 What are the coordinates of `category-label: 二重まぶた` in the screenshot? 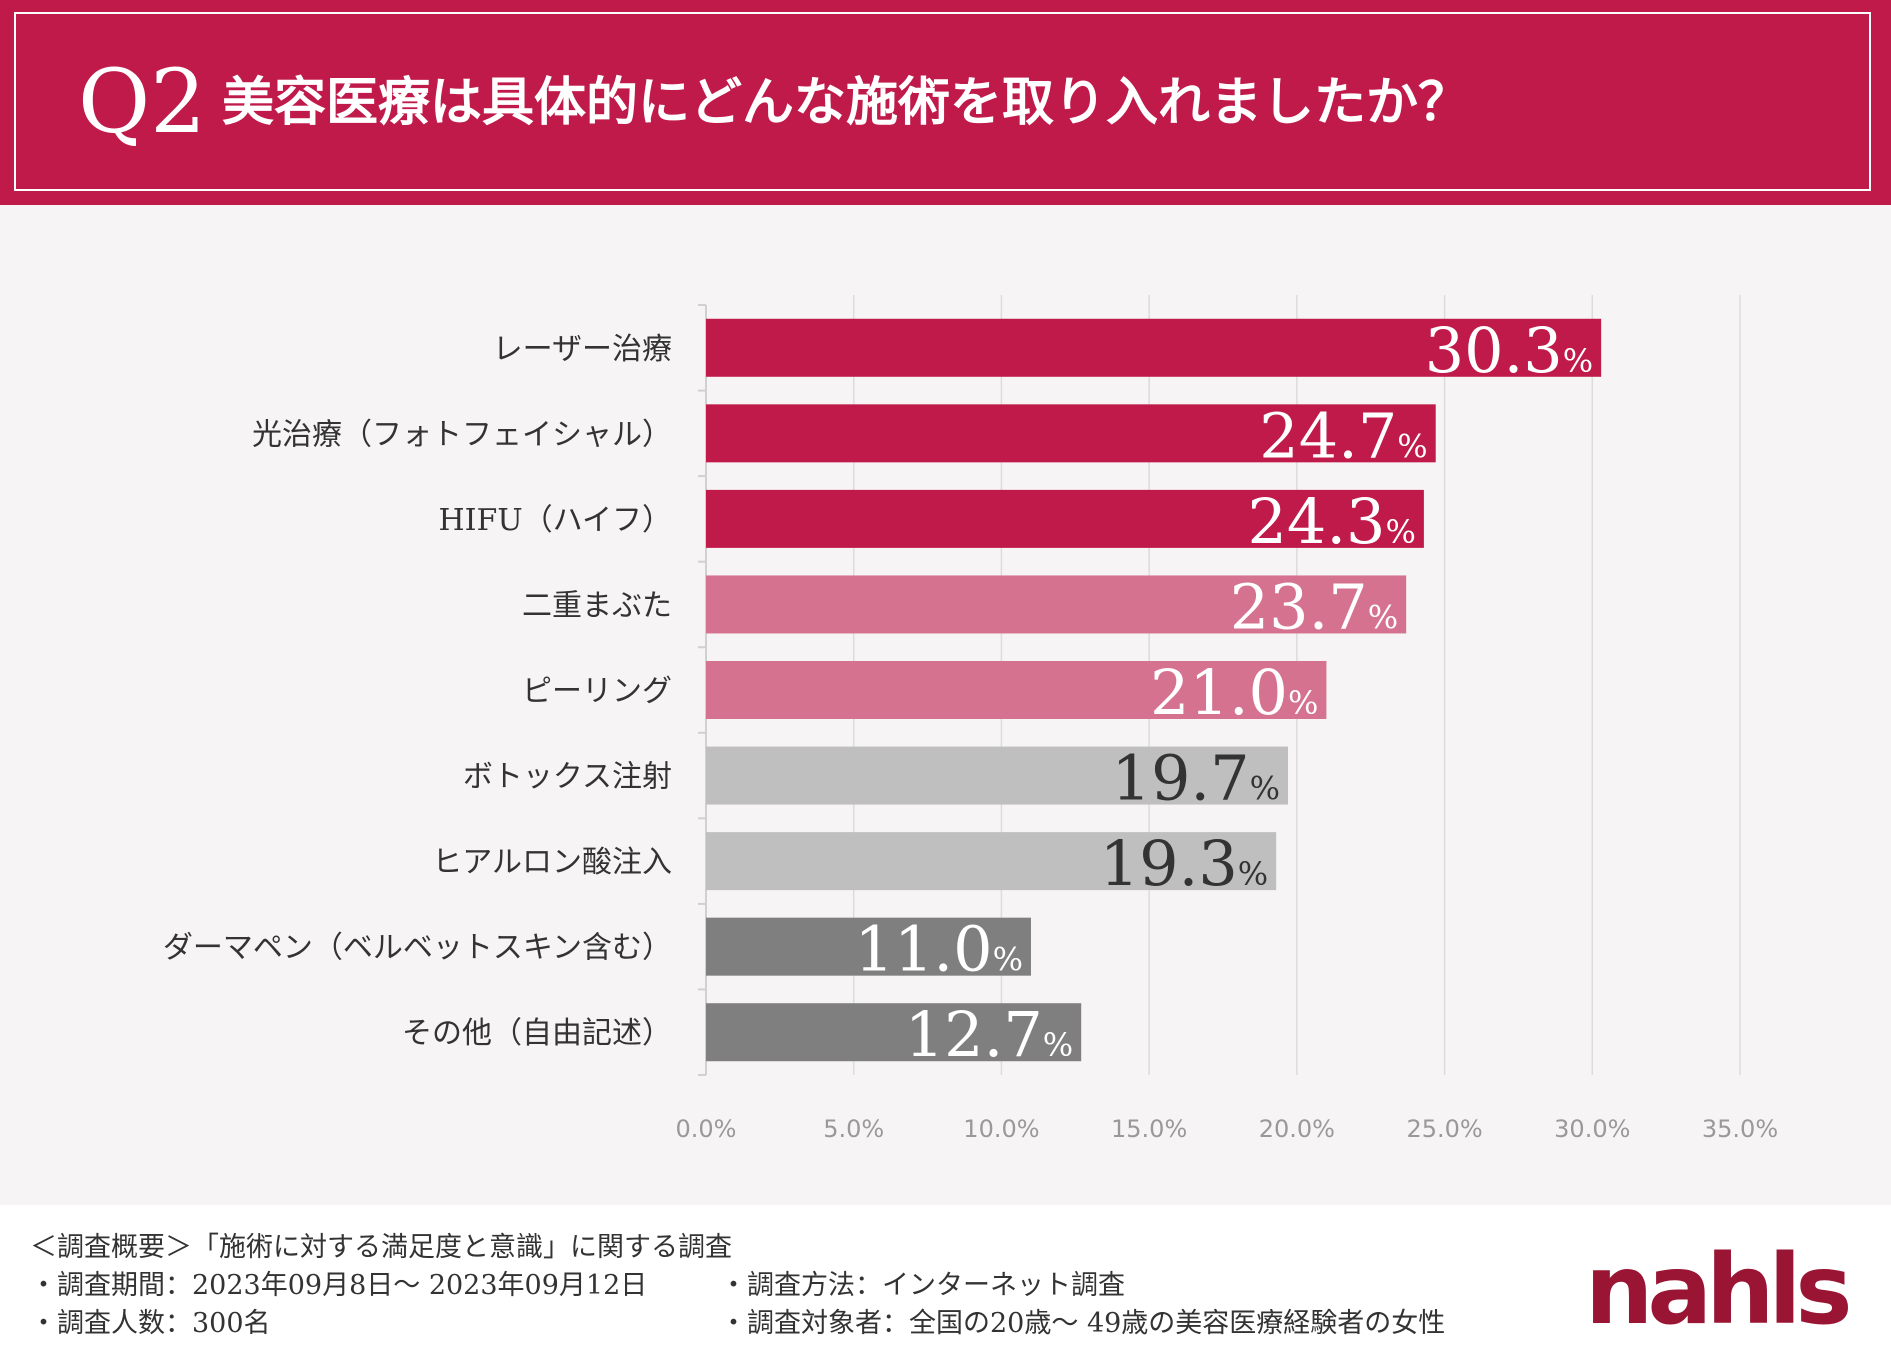 It's located at (597, 605).